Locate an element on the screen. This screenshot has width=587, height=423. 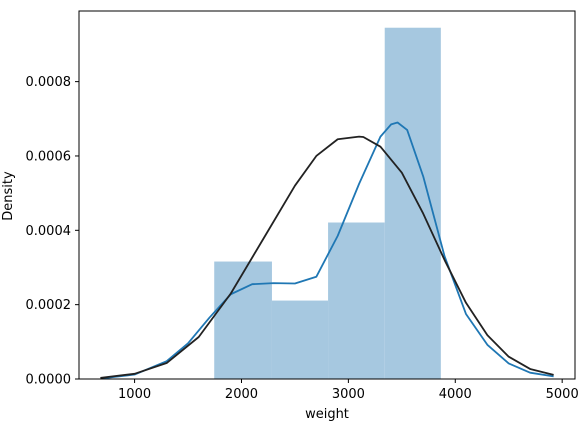
y-axis-label: Density is located at coordinates (8, 196).